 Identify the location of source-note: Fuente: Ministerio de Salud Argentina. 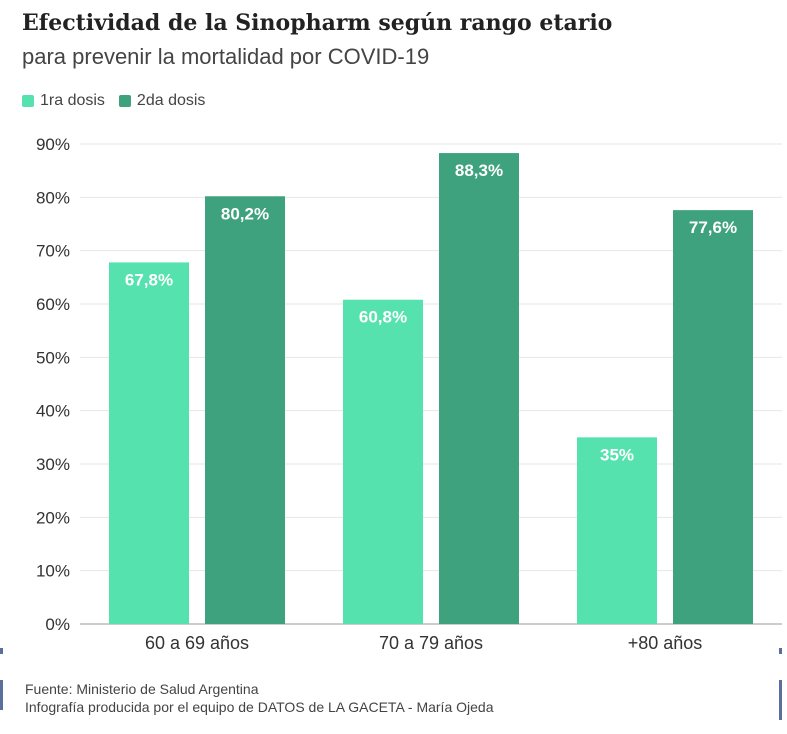
(142, 689).